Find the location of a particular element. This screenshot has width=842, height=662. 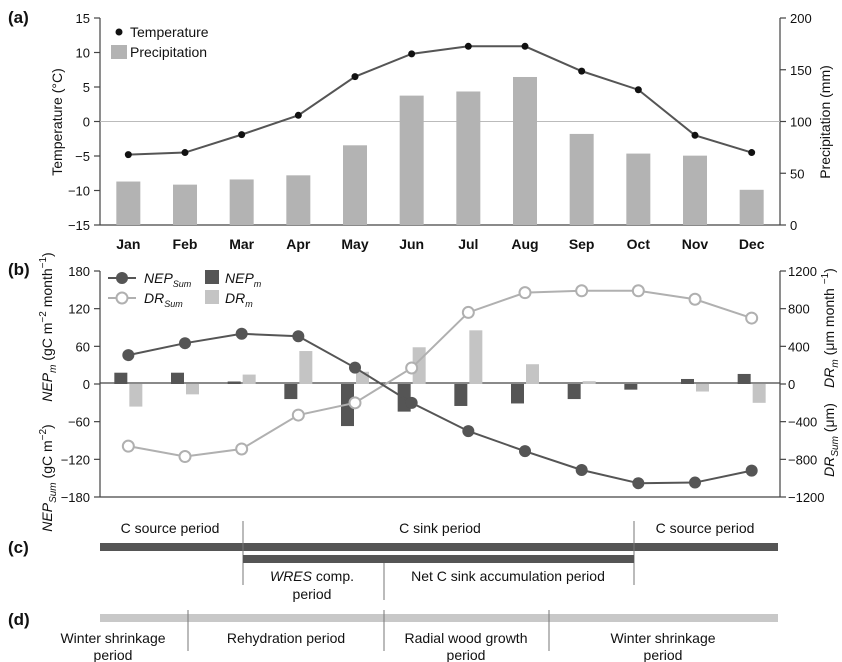

nepm-bar-mar is located at coordinates (234, 382).